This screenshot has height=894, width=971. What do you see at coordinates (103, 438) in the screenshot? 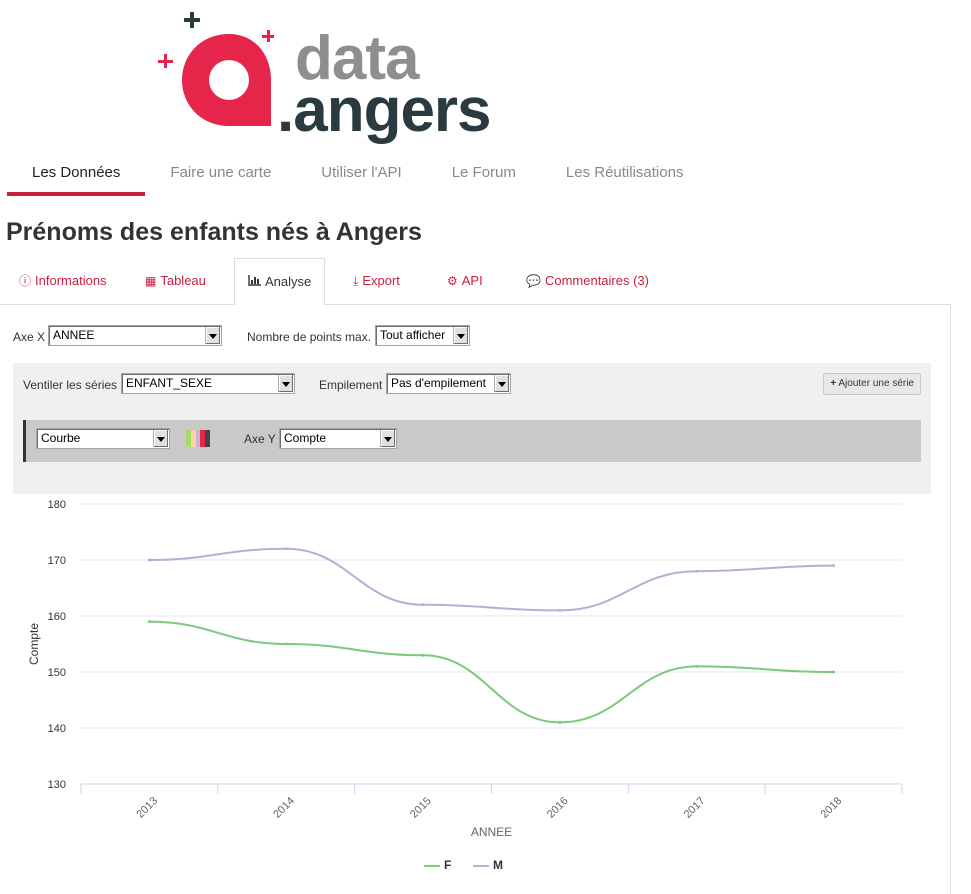
I see `chart-type-select: Courbe` at bounding box center [103, 438].